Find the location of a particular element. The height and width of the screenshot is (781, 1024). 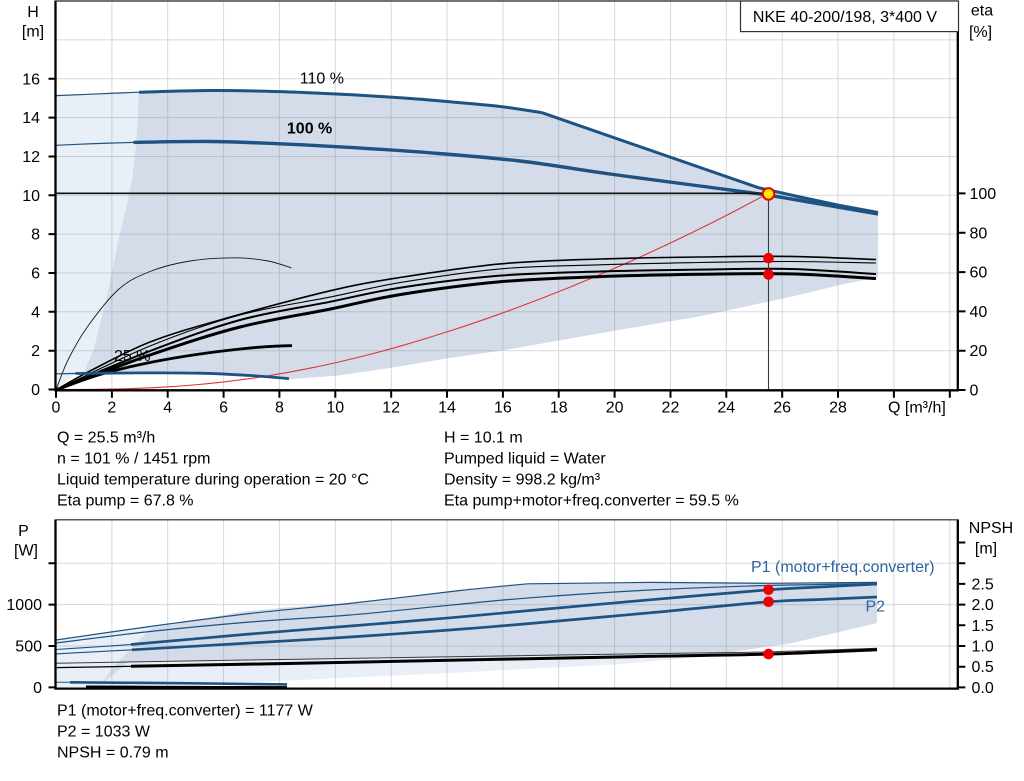

svg-text: 22 is located at coordinates (671, 408).